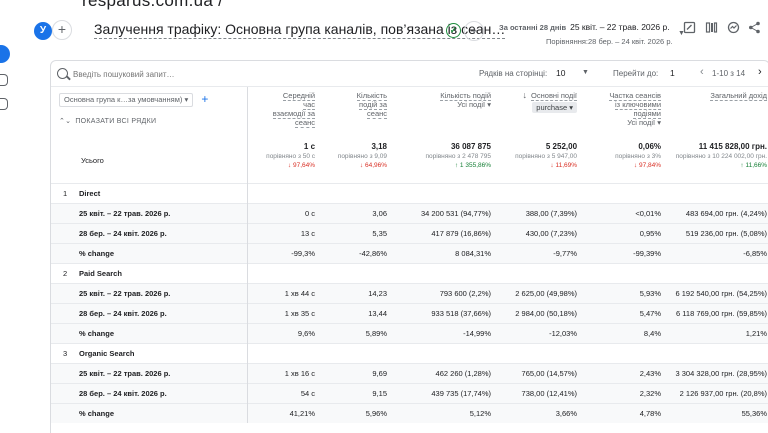 This screenshot has width=768, height=433. Describe the element at coordinates (4, 104) in the screenshot. I see `advertising-nav-icon` at that location.